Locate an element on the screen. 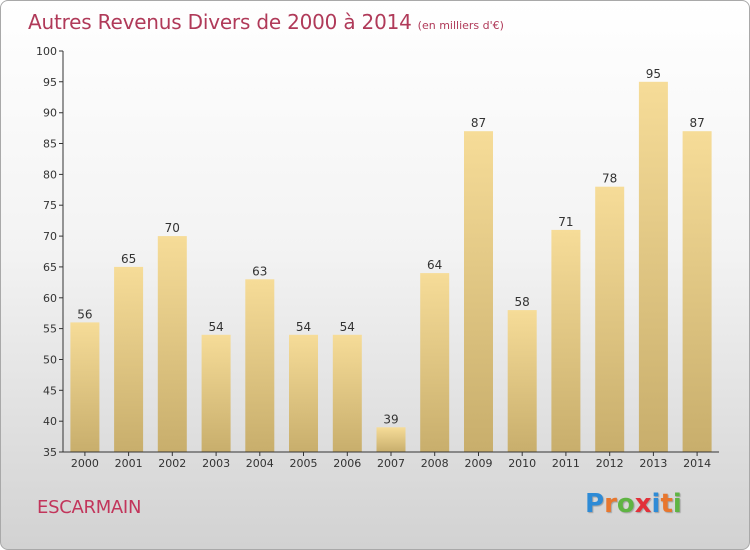  y-tick-label-45: 45 is located at coordinates (50, 390).